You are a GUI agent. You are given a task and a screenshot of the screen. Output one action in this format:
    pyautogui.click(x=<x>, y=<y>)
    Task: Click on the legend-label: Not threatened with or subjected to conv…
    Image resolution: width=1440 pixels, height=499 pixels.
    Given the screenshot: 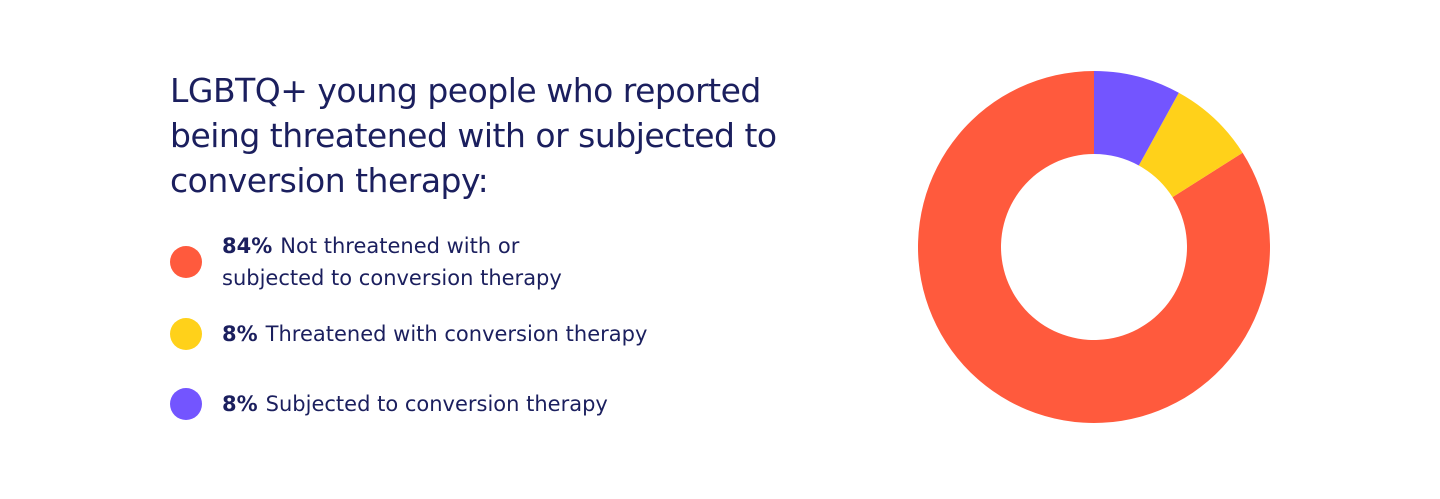 What is the action you would take?
    pyautogui.click(x=392, y=262)
    